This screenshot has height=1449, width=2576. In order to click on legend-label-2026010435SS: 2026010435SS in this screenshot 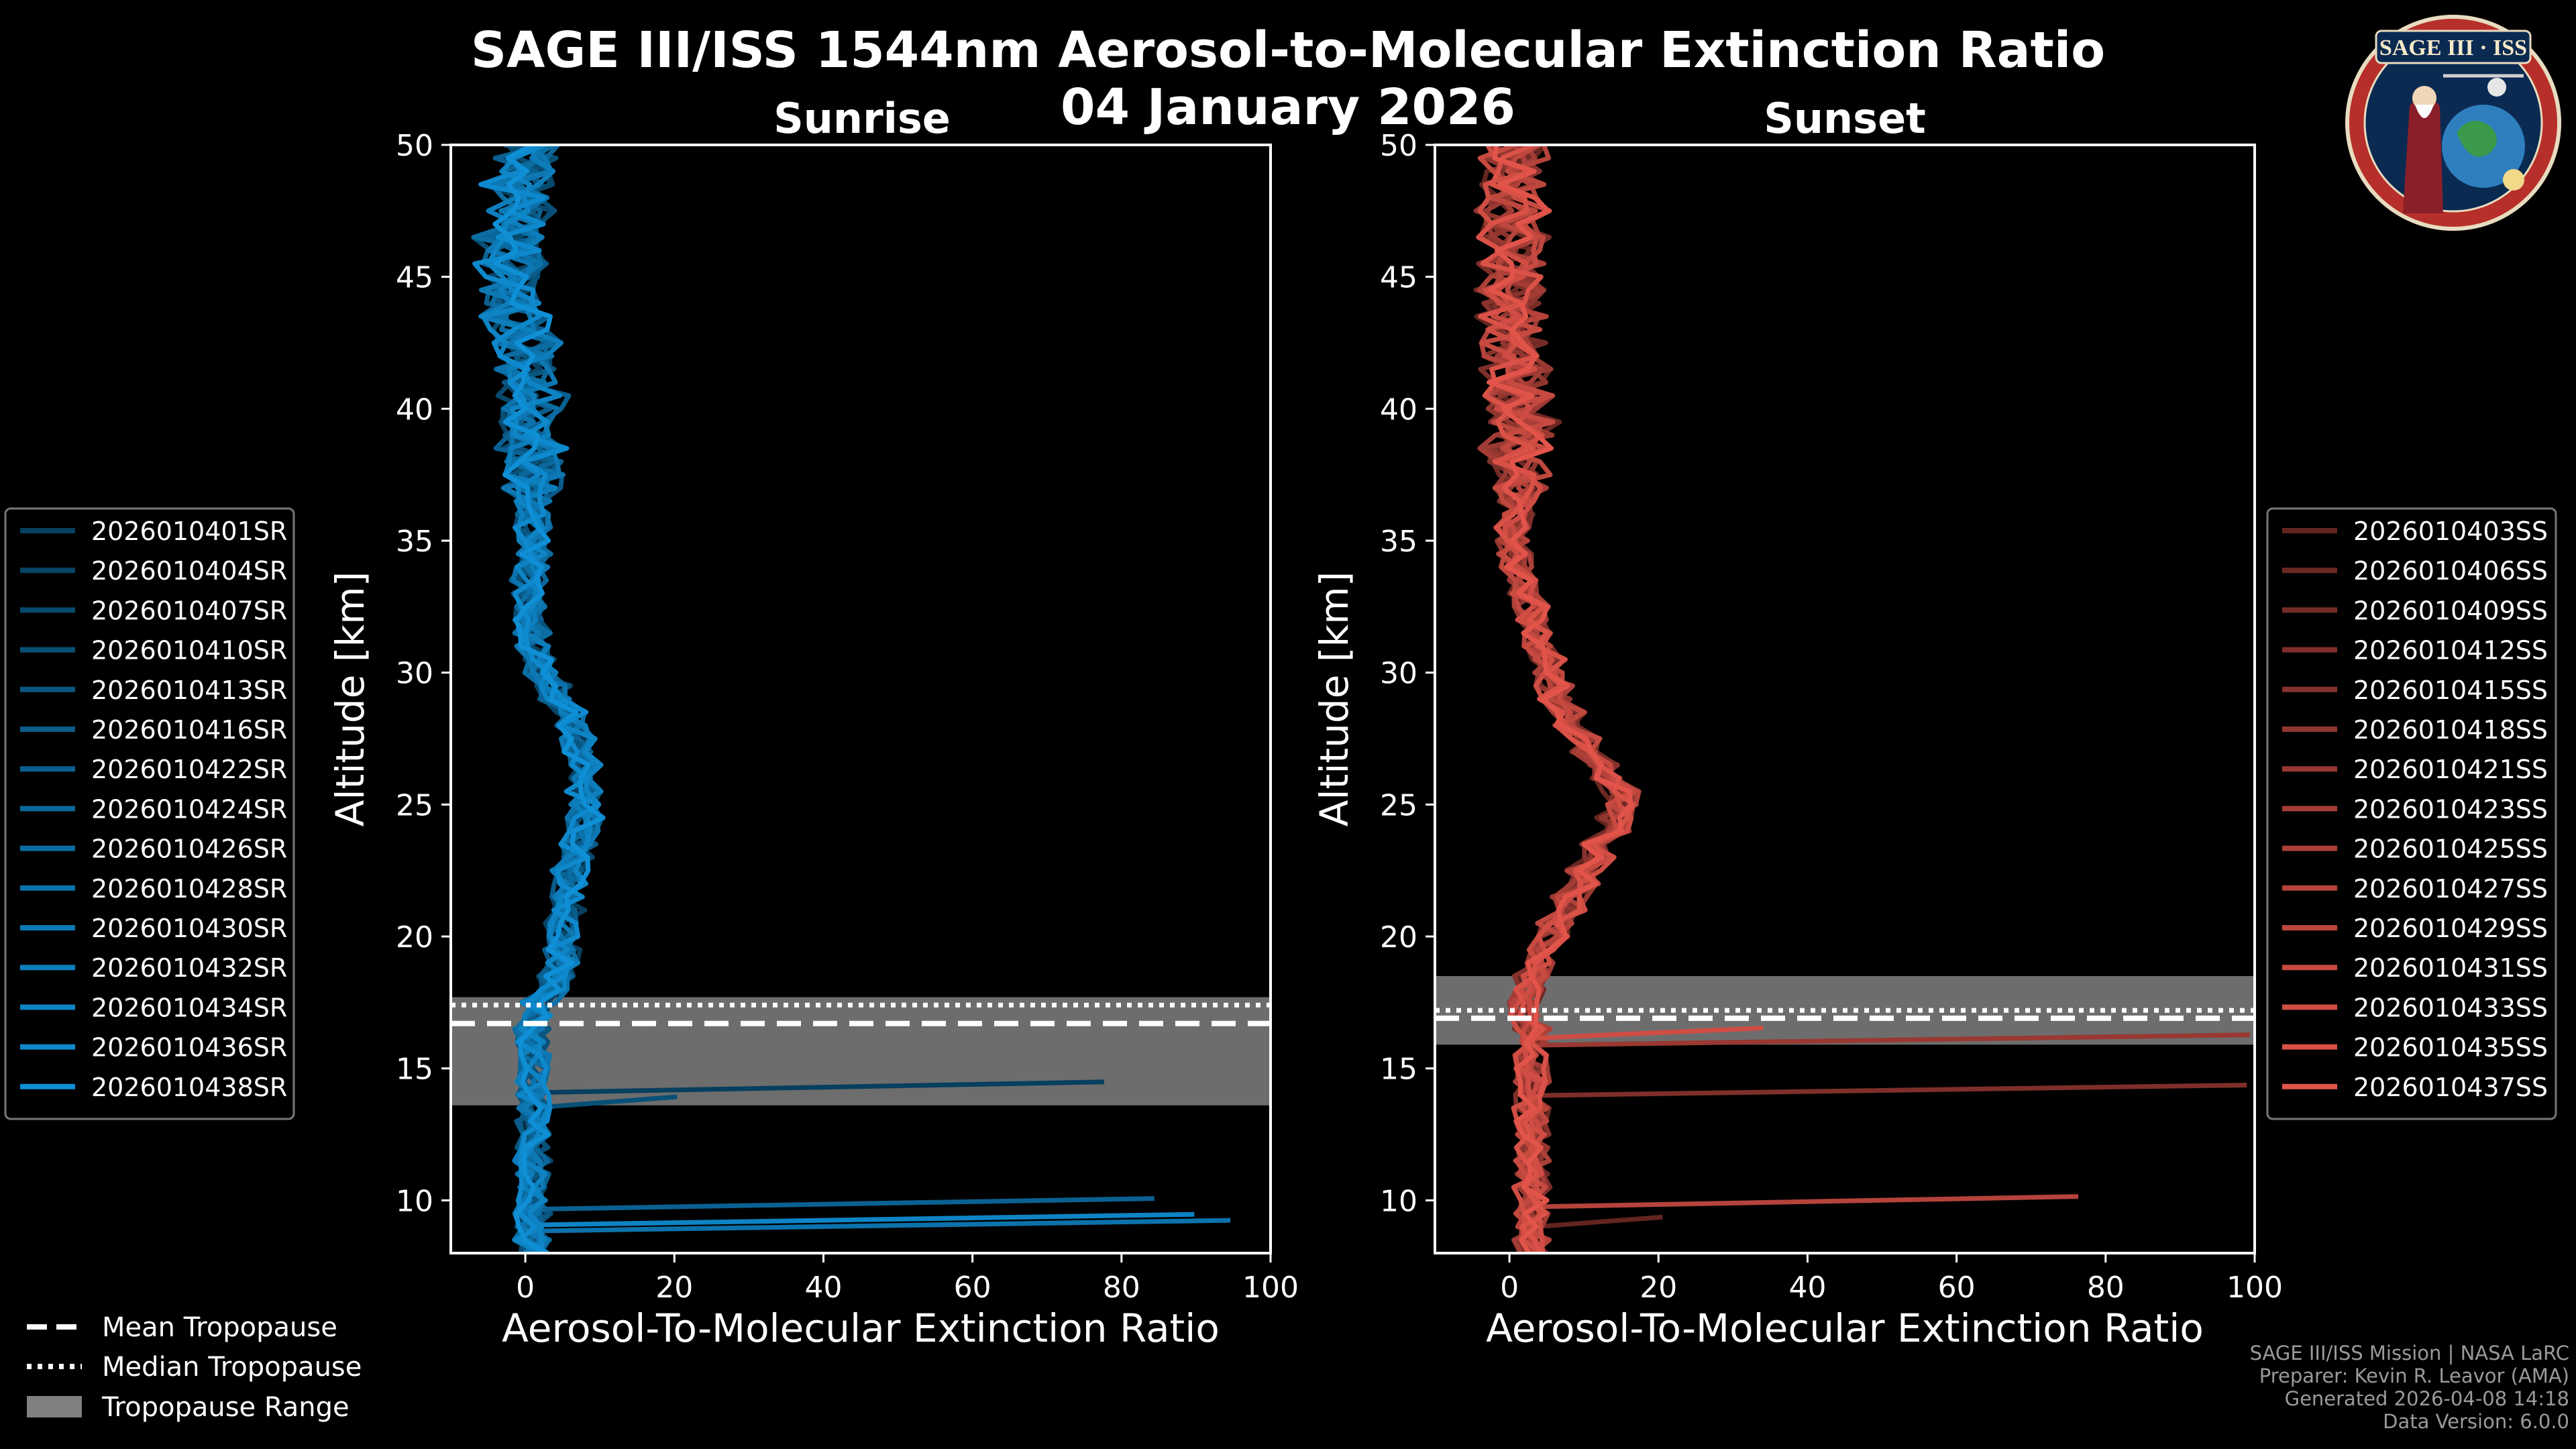, I will do `click(2450, 1048)`.